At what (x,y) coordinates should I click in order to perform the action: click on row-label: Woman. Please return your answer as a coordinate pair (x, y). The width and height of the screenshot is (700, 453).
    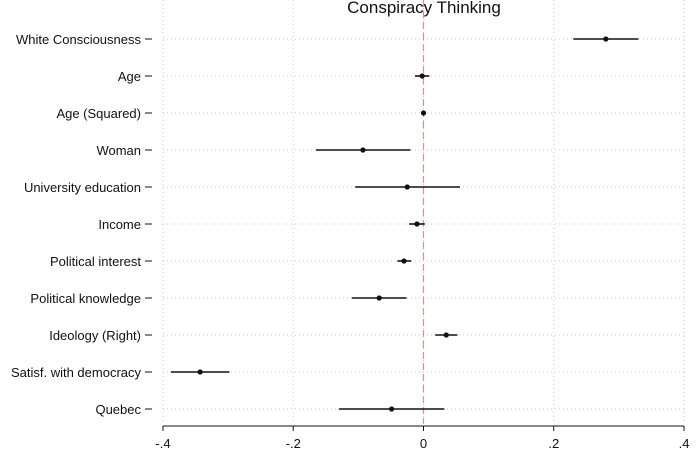
    Looking at the image, I should click on (118, 150).